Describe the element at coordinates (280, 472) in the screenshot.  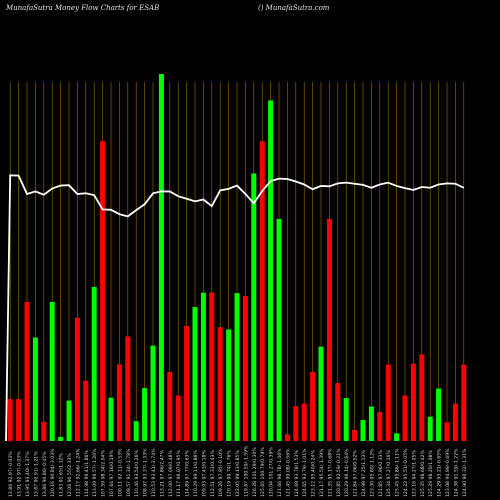
I see `x-tick-label: 121.66 98.78/-1.46%` at that location.